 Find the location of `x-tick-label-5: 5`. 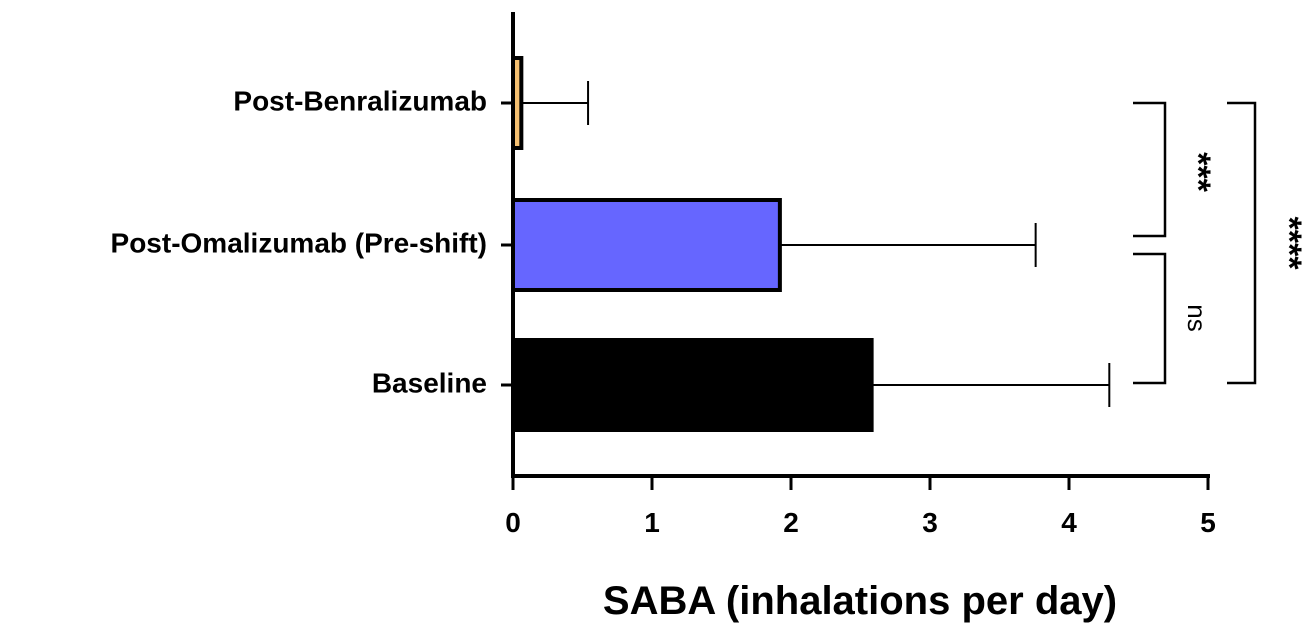

x-tick-label-5: 5 is located at coordinates (1208, 522).